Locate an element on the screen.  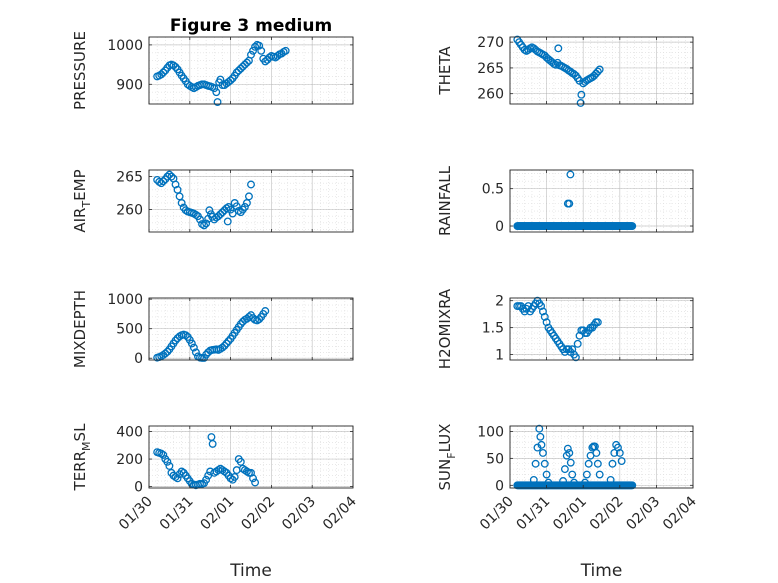
subplot-mixdepth: 0 500 1000 MIXDEPTH is located at coordinates (212, 329).